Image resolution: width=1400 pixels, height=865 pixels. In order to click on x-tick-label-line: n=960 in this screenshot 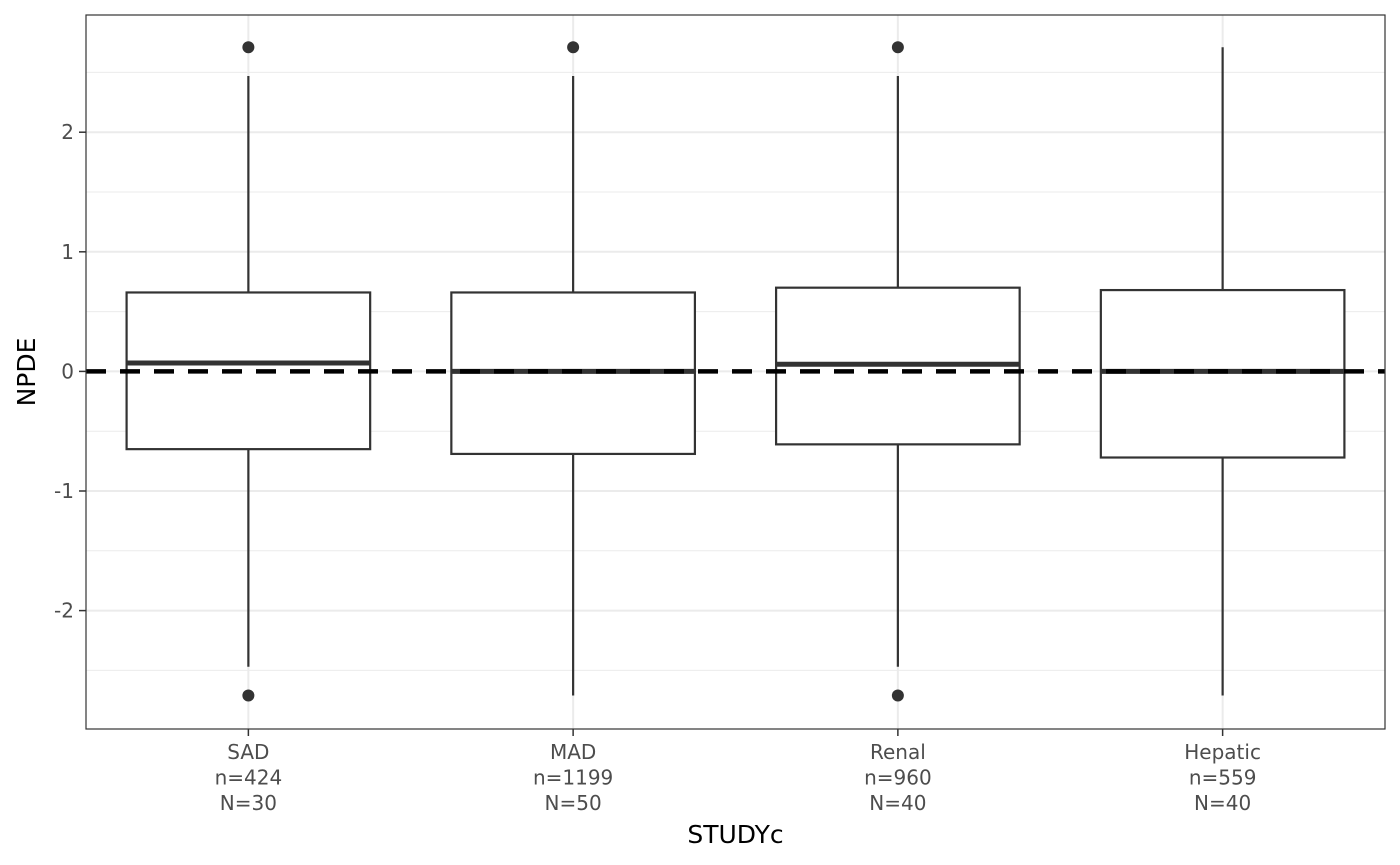, I will do `click(898, 778)`.